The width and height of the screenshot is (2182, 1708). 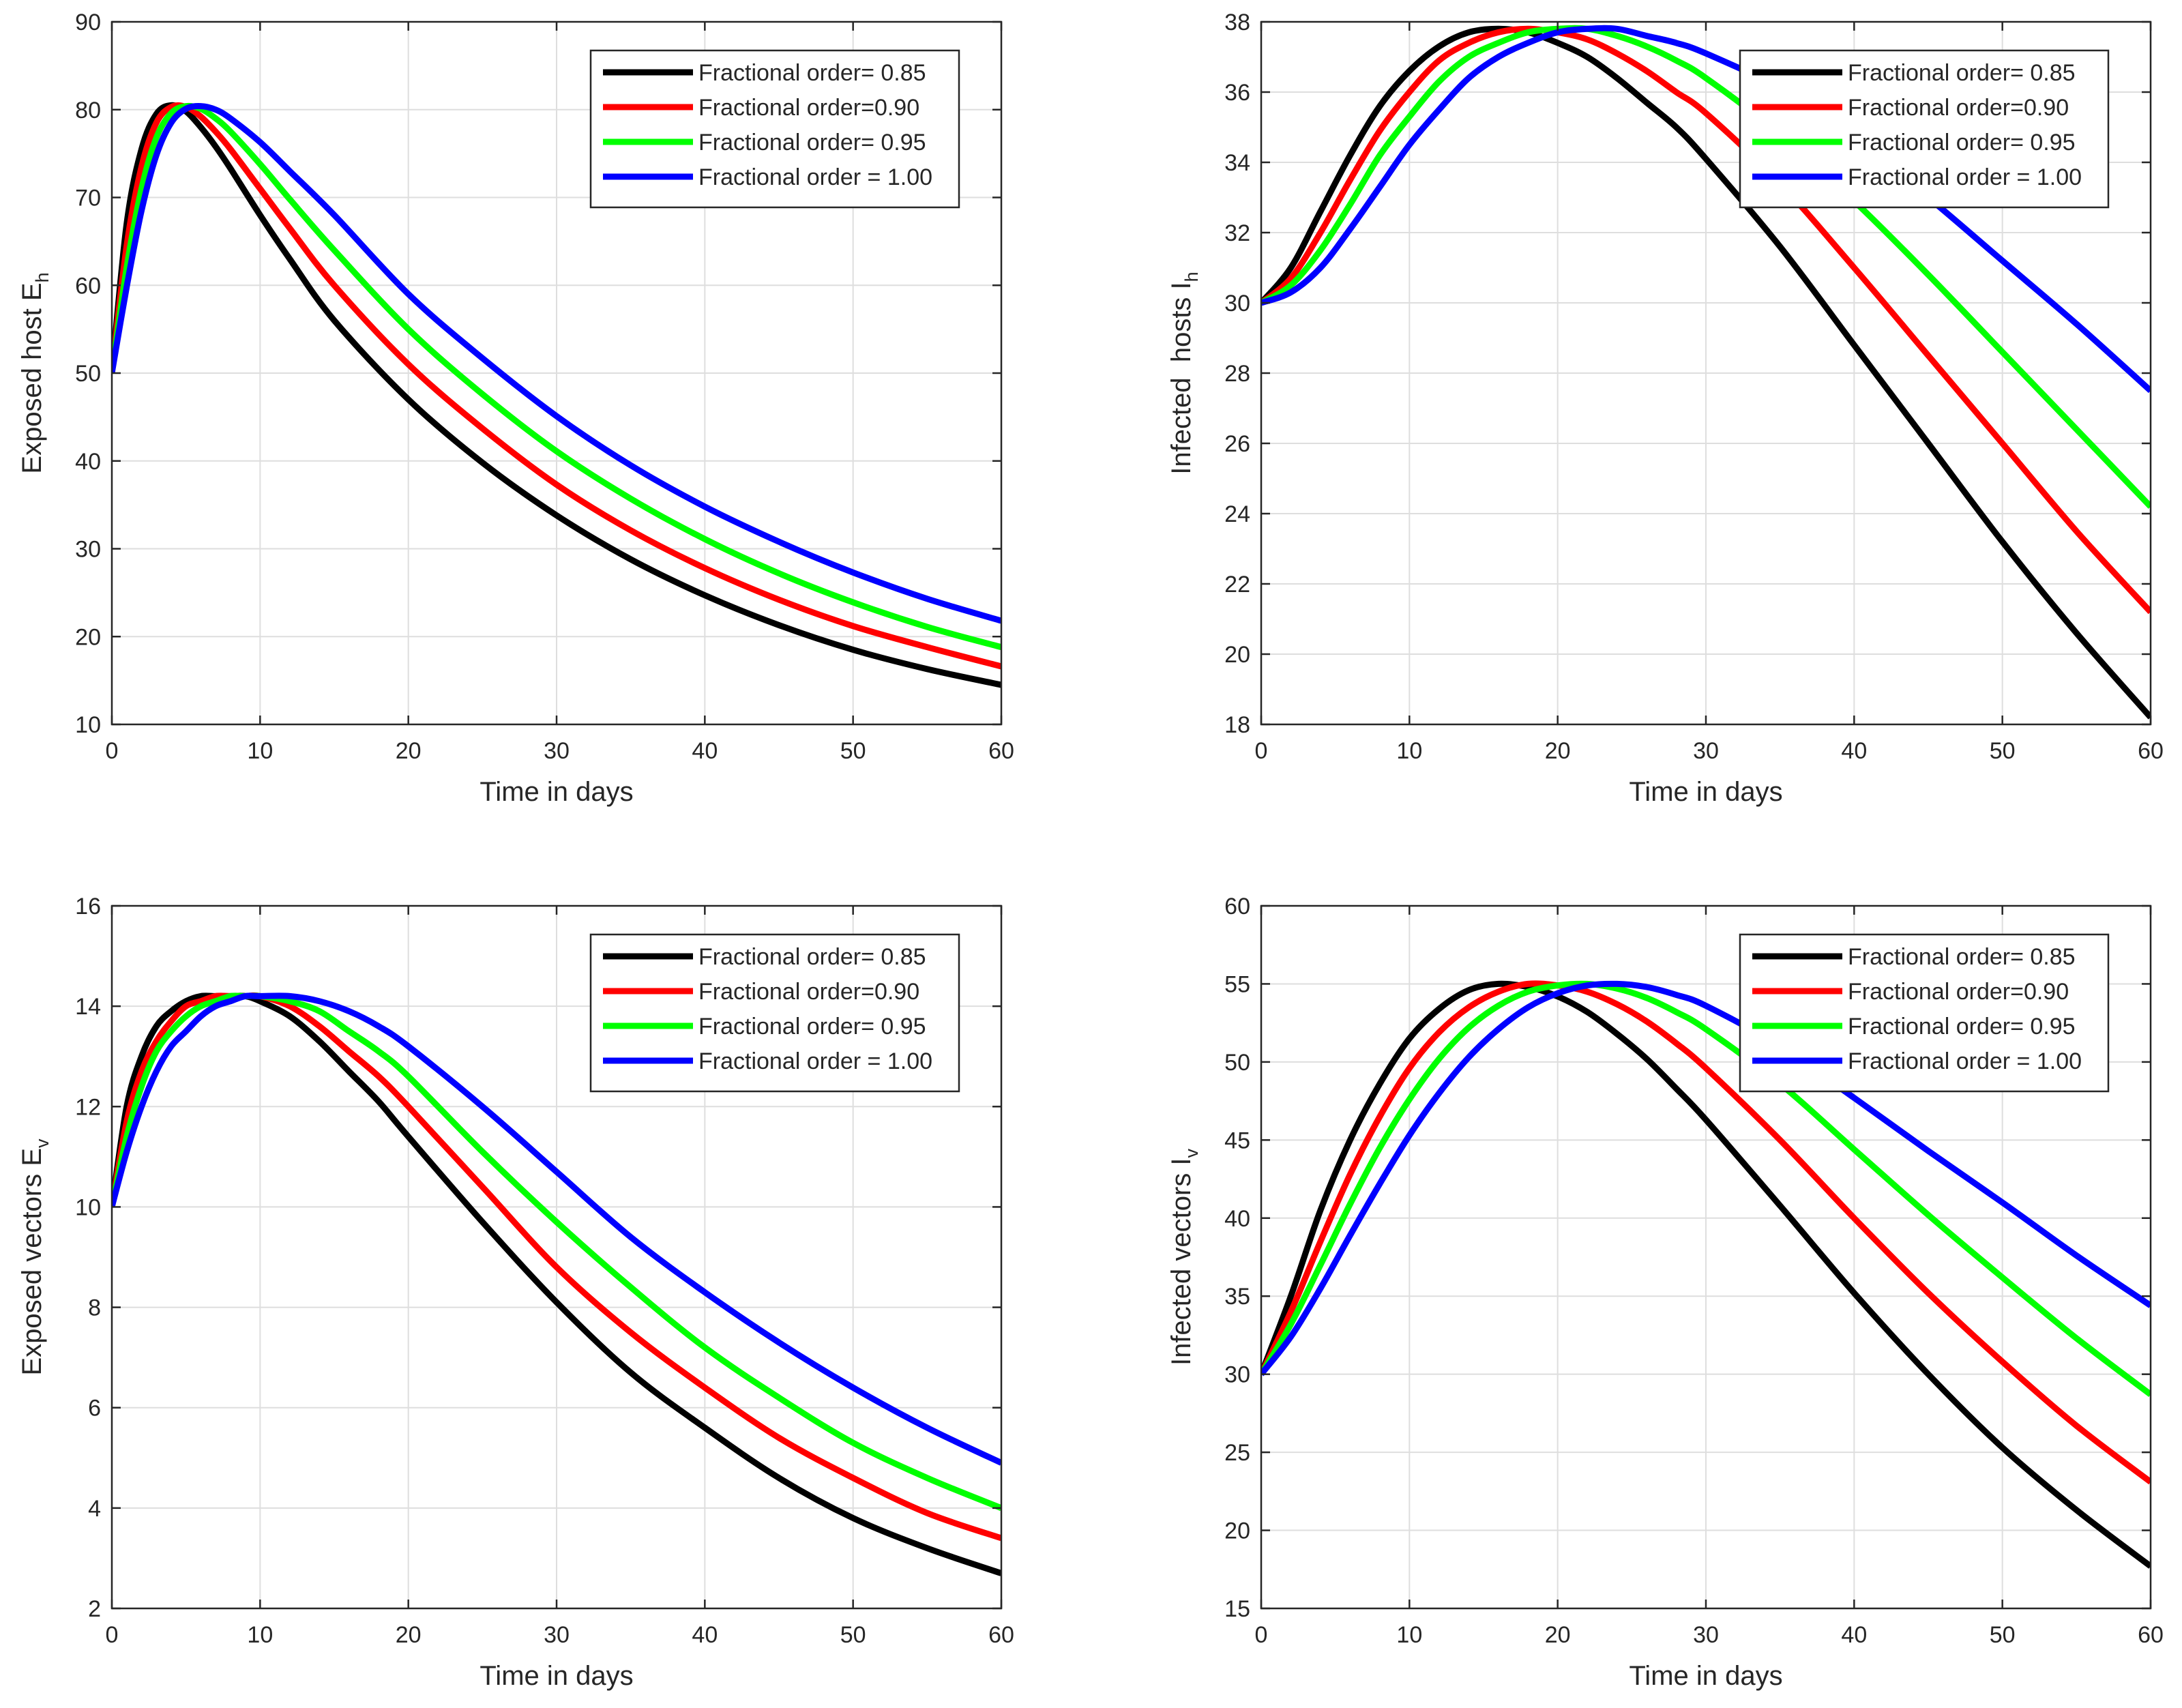 I want to click on y-tick-label: 60, so click(x=1237, y=907).